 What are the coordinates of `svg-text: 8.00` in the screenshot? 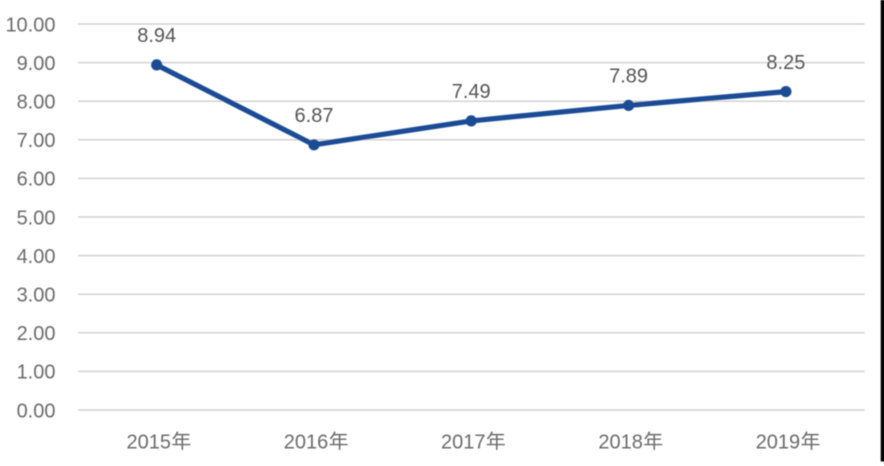 It's located at (36, 103).